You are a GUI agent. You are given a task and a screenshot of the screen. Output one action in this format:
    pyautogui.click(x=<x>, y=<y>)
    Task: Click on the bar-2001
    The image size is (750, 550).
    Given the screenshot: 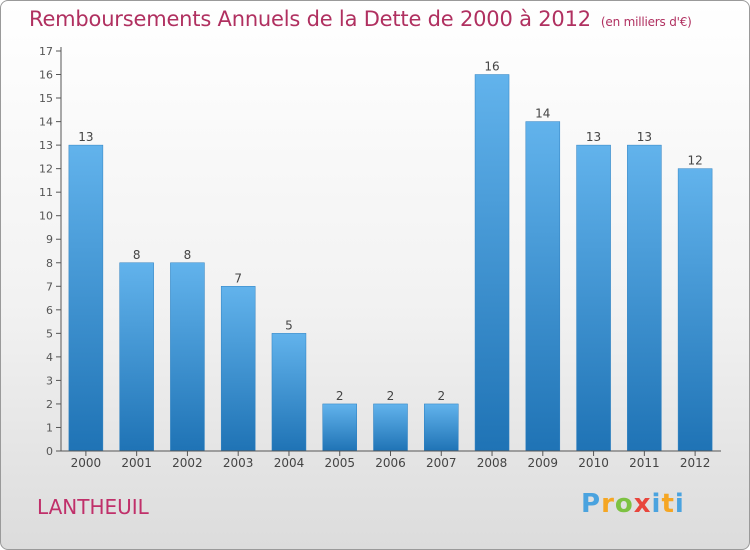 What is the action you would take?
    pyautogui.click(x=136, y=357)
    